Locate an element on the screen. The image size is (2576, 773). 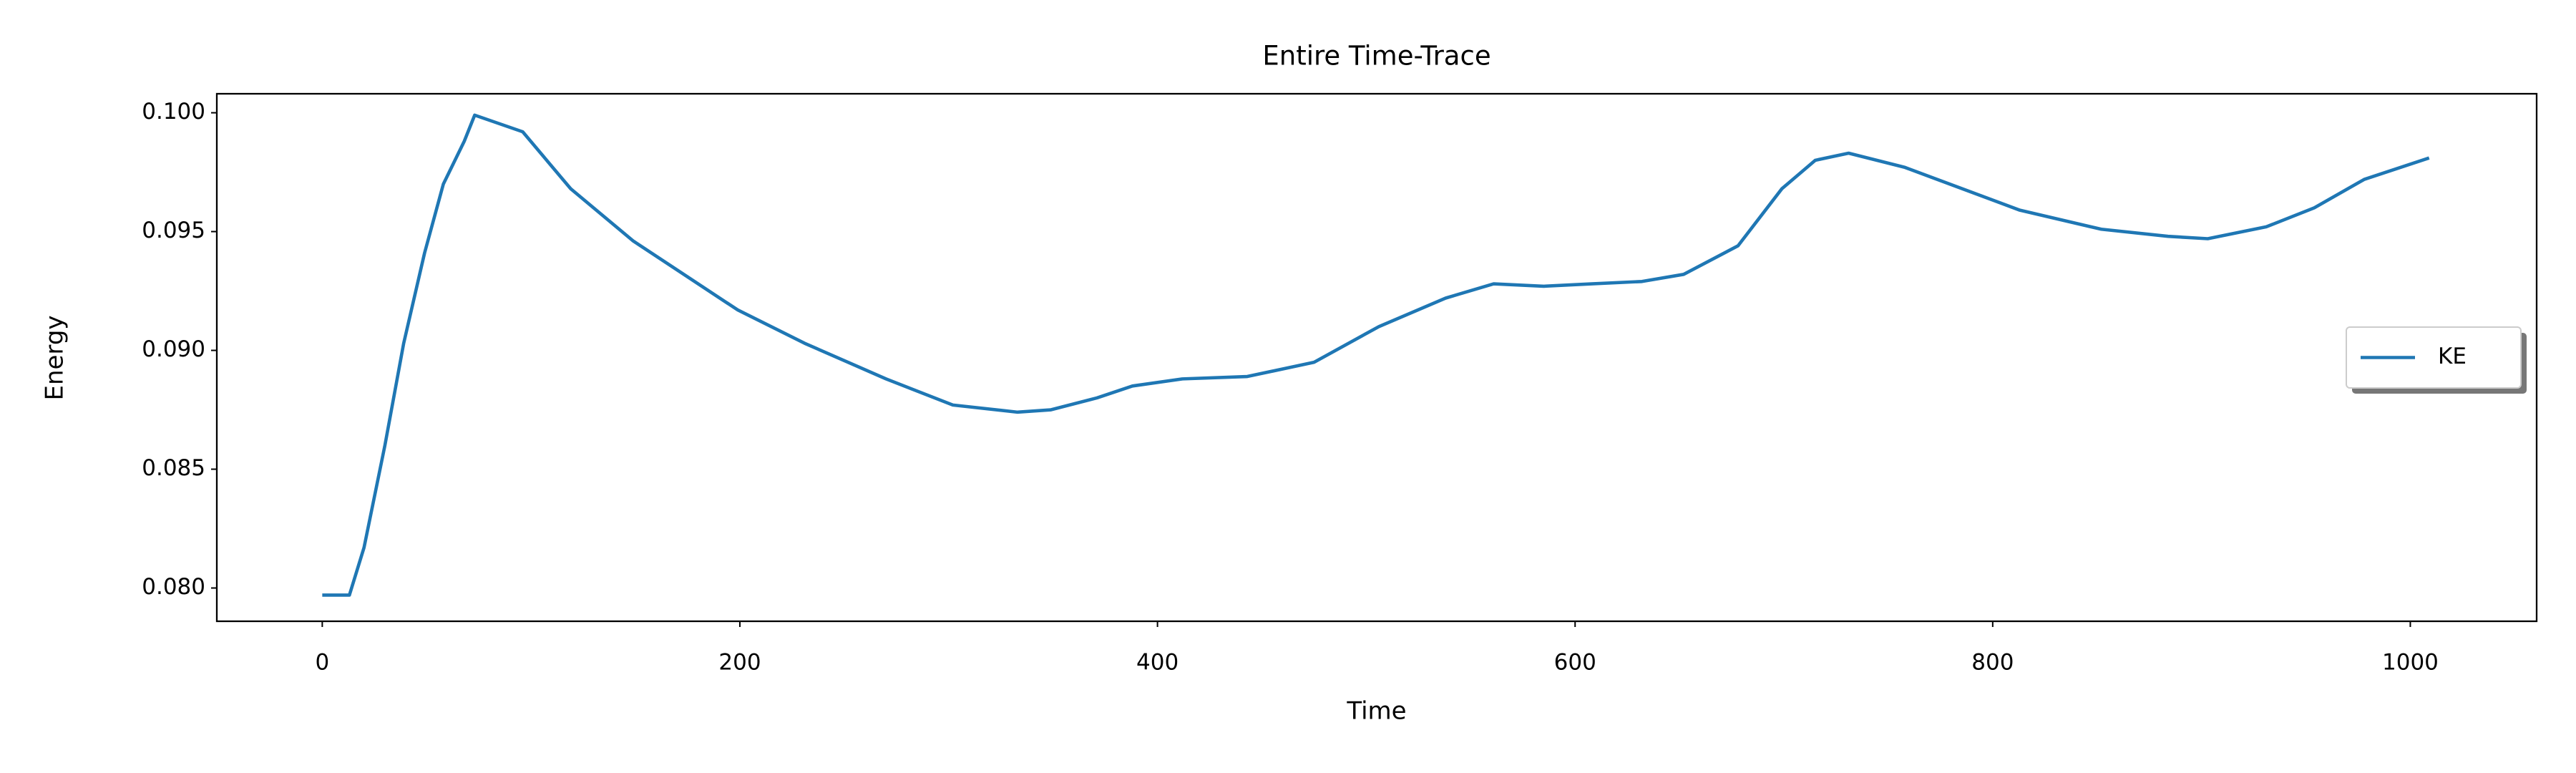
x-tick-label: 1000 is located at coordinates (2410, 663).